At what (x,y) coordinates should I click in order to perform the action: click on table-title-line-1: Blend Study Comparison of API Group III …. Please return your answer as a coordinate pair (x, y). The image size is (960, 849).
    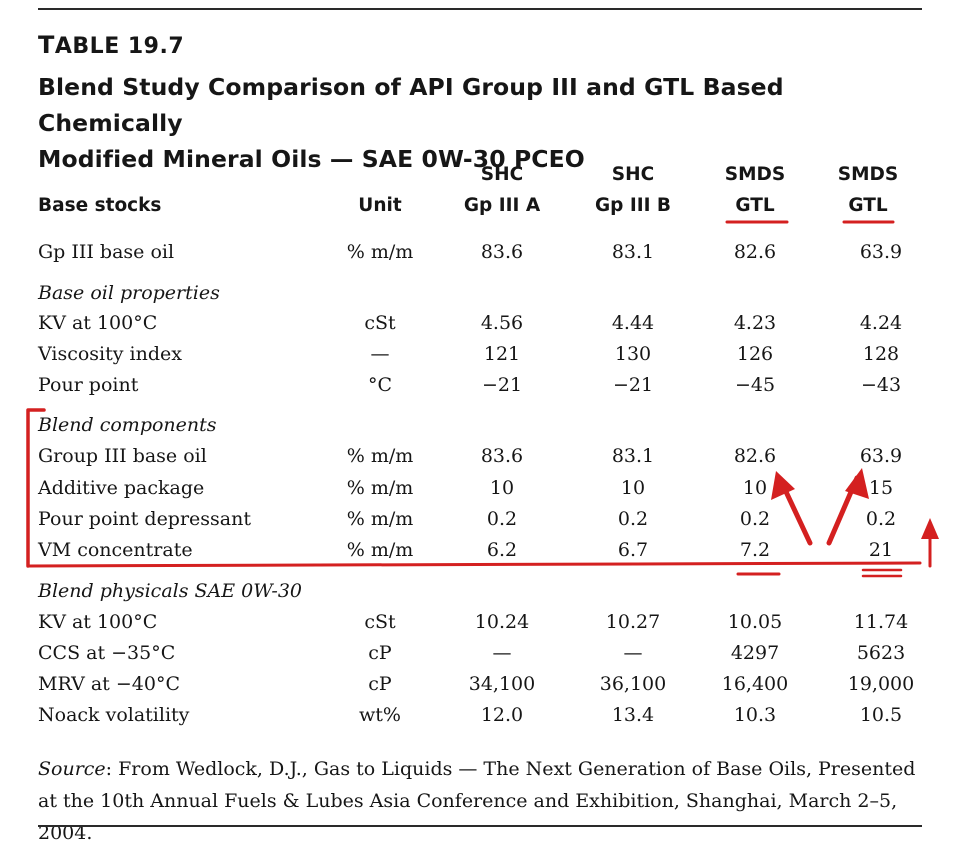
    Looking at the image, I should click on (411, 105).